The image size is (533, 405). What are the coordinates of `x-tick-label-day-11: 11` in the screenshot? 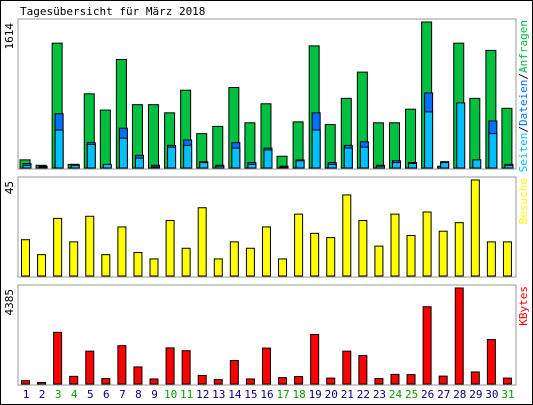 It's located at (186, 394).